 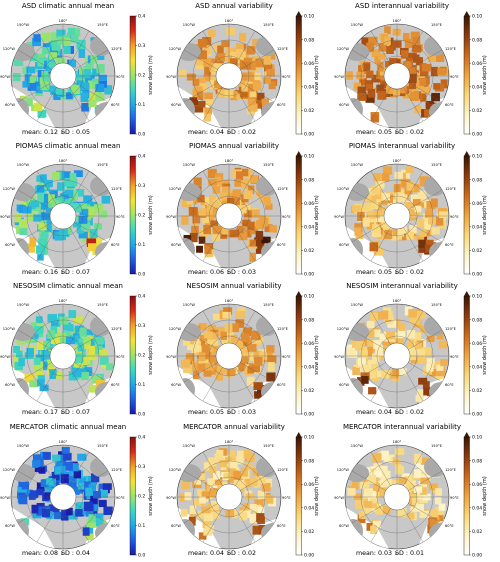 I want to click on colorbar-tick-label: 0.08, so click(x=309, y=320).